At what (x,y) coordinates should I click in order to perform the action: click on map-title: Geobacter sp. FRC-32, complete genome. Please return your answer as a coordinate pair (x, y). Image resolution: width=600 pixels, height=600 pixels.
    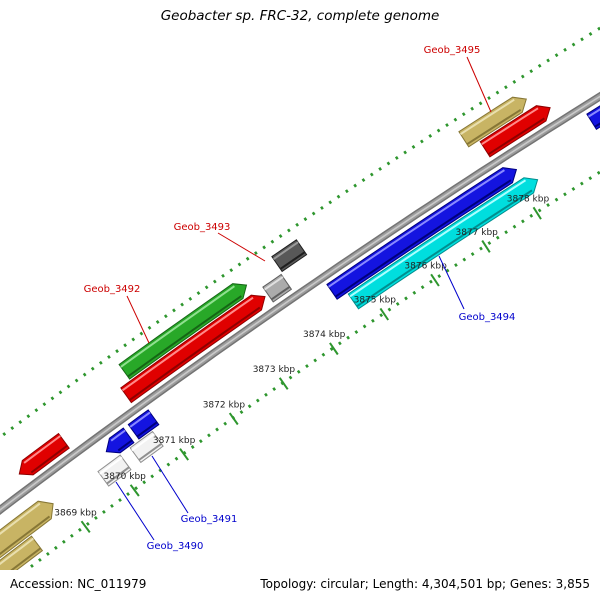
    Looking at the image, I should click on (300, 16).